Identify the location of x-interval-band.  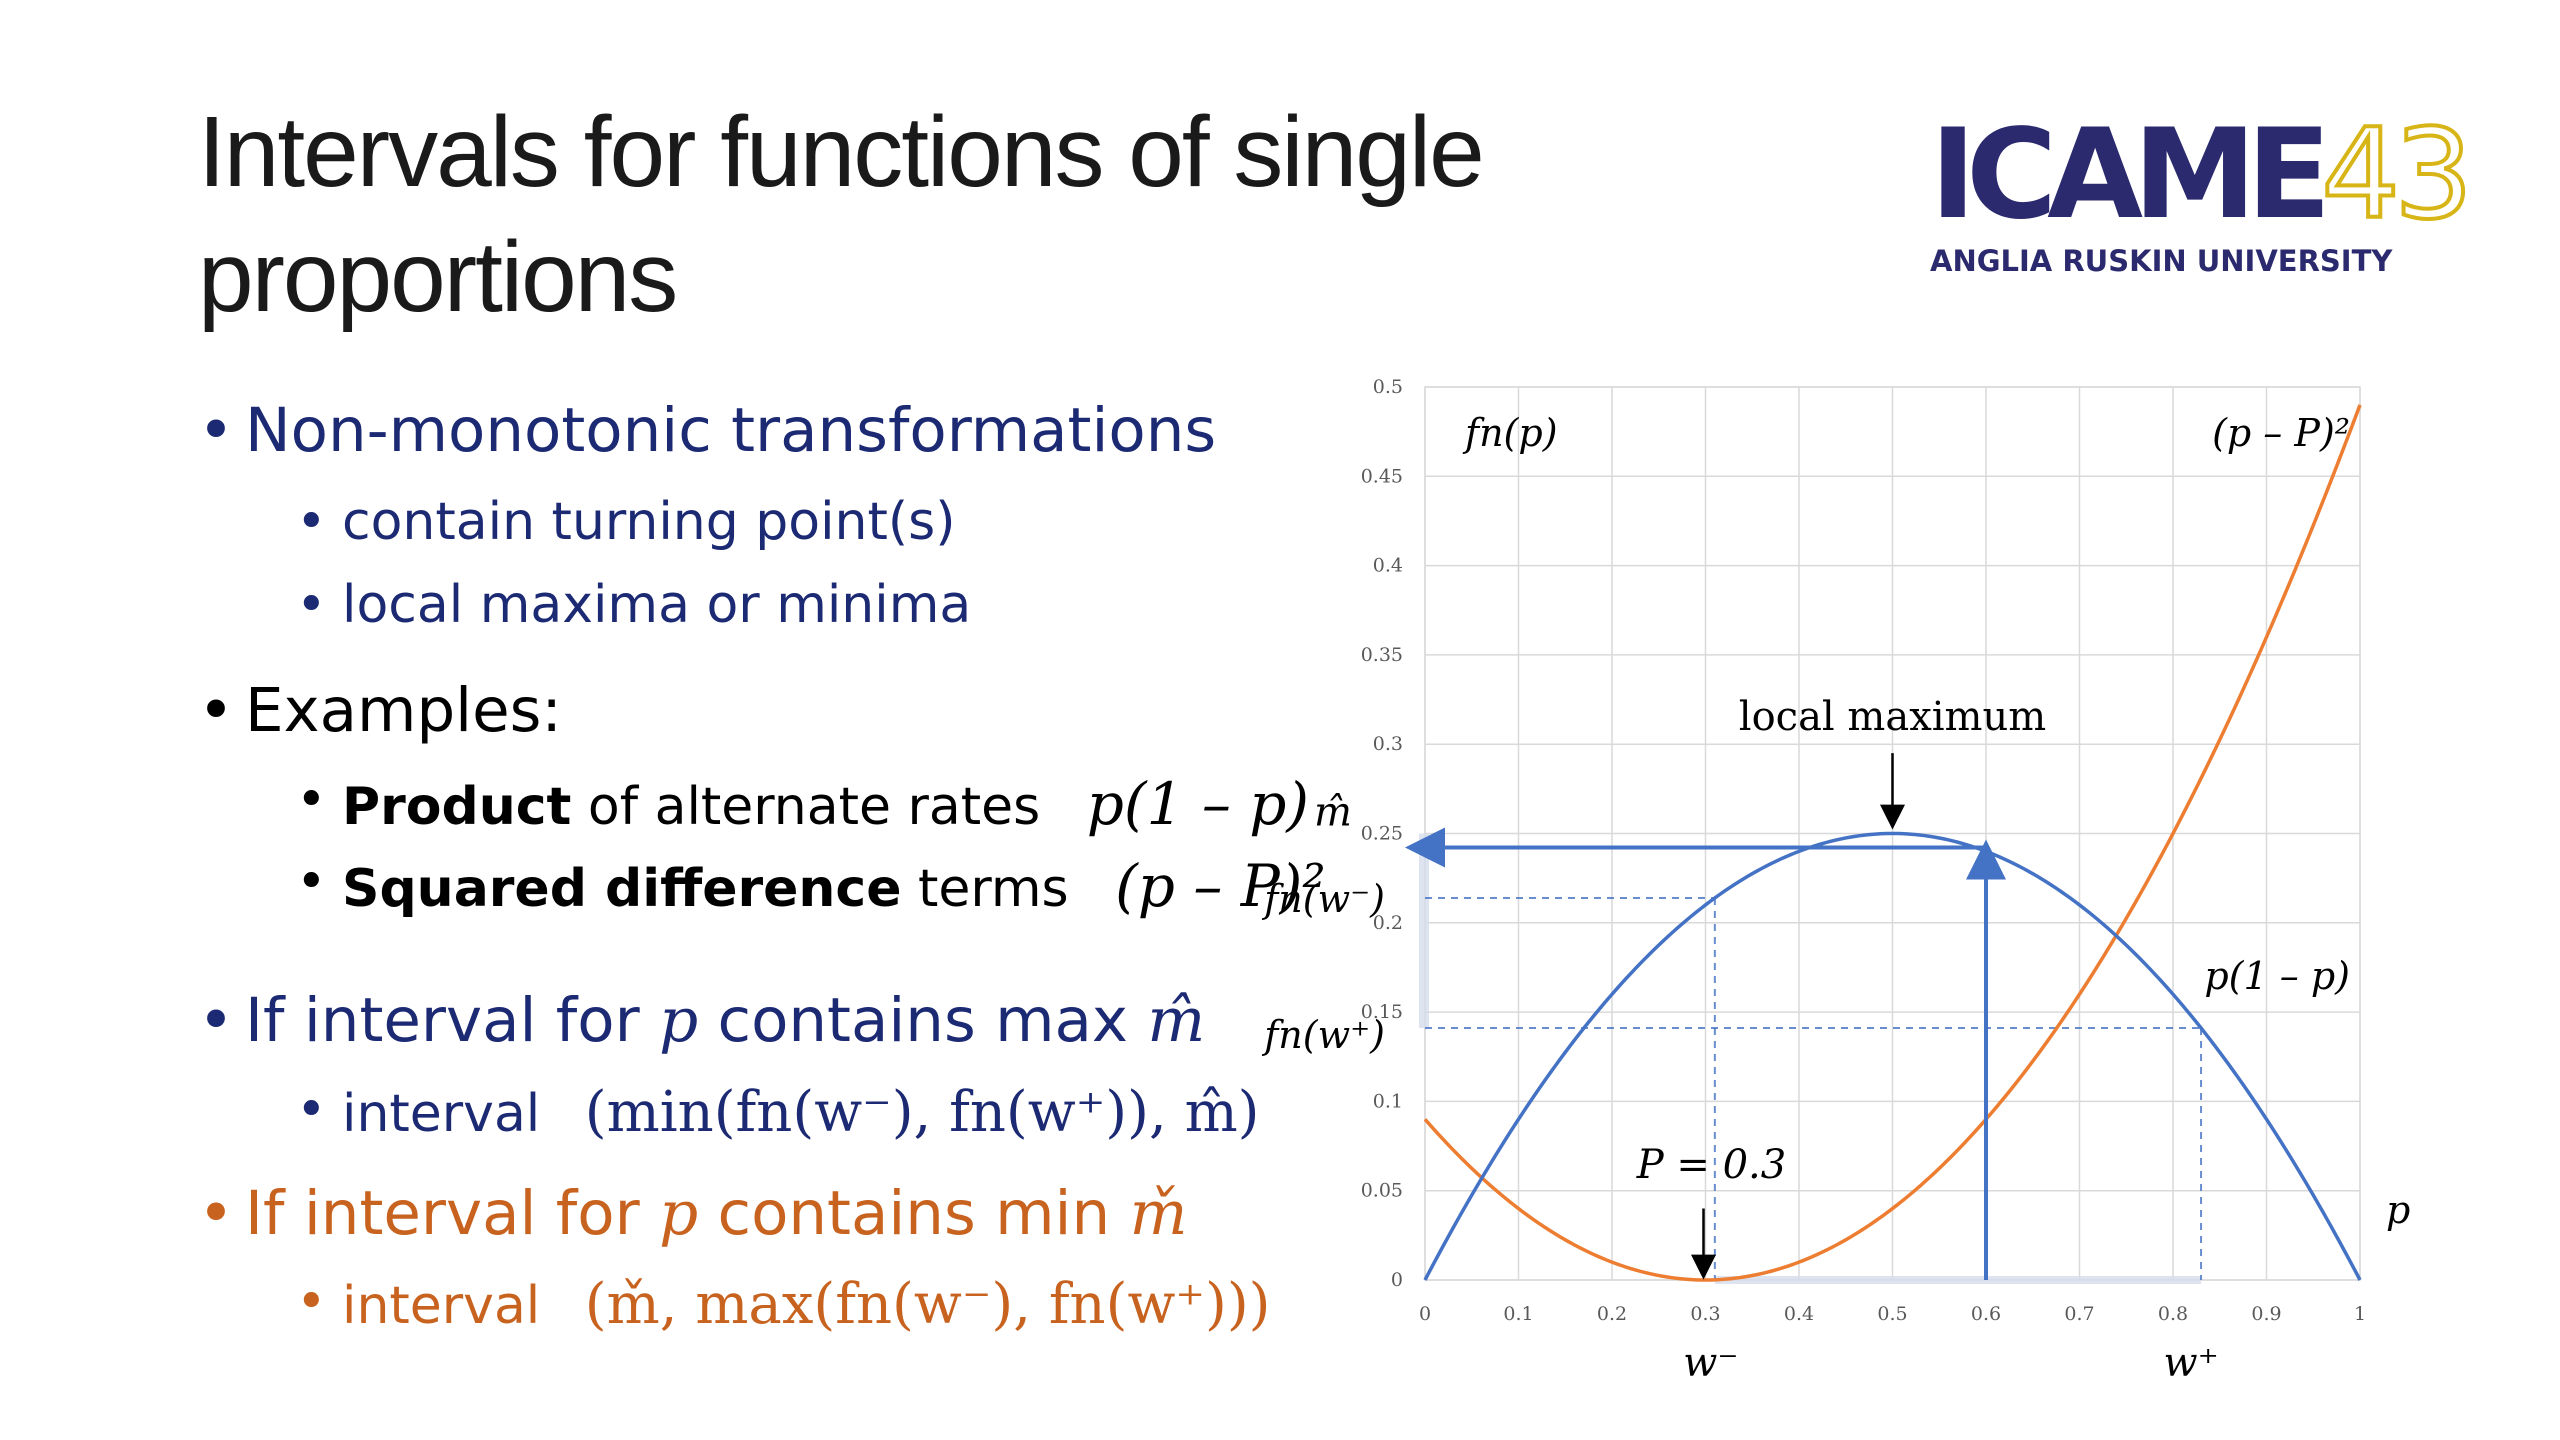
(1958, 1280).